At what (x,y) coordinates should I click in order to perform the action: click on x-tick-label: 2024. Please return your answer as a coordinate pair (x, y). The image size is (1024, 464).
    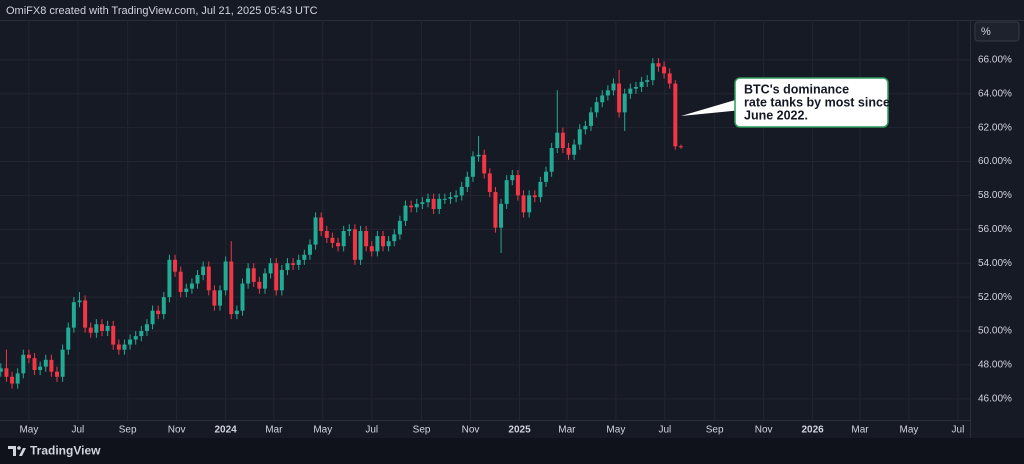
    Looking at the image, I should click on (226, 430).